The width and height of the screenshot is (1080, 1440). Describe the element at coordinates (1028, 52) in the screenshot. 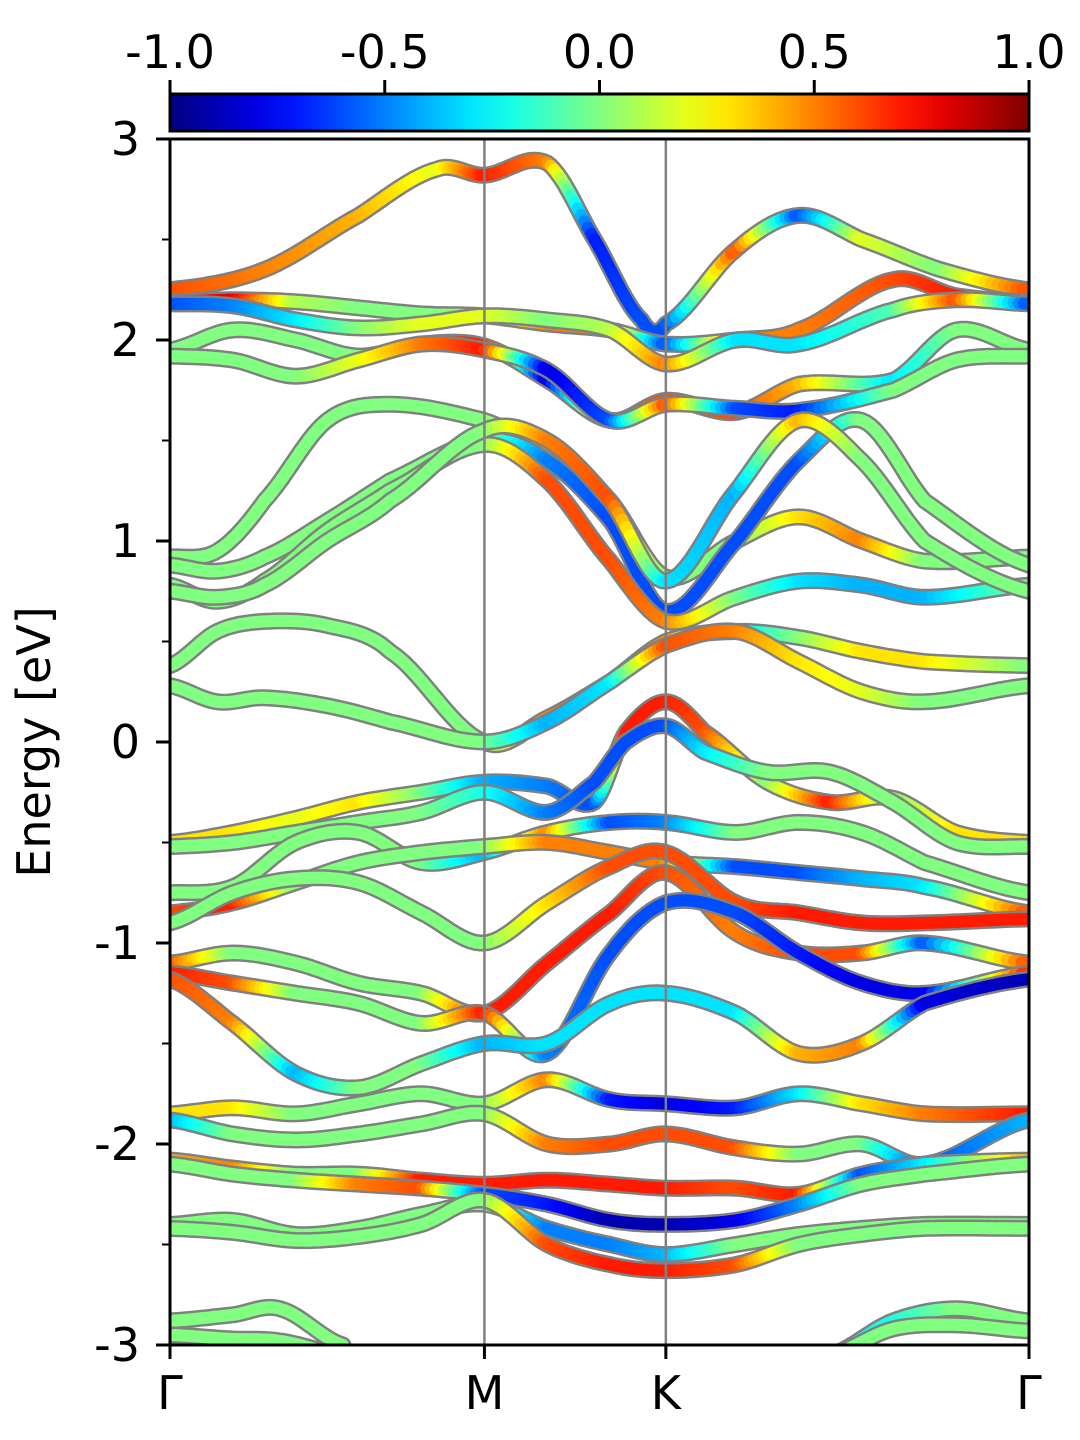

I see `colorbar-tick-label: 1.0` at that location.